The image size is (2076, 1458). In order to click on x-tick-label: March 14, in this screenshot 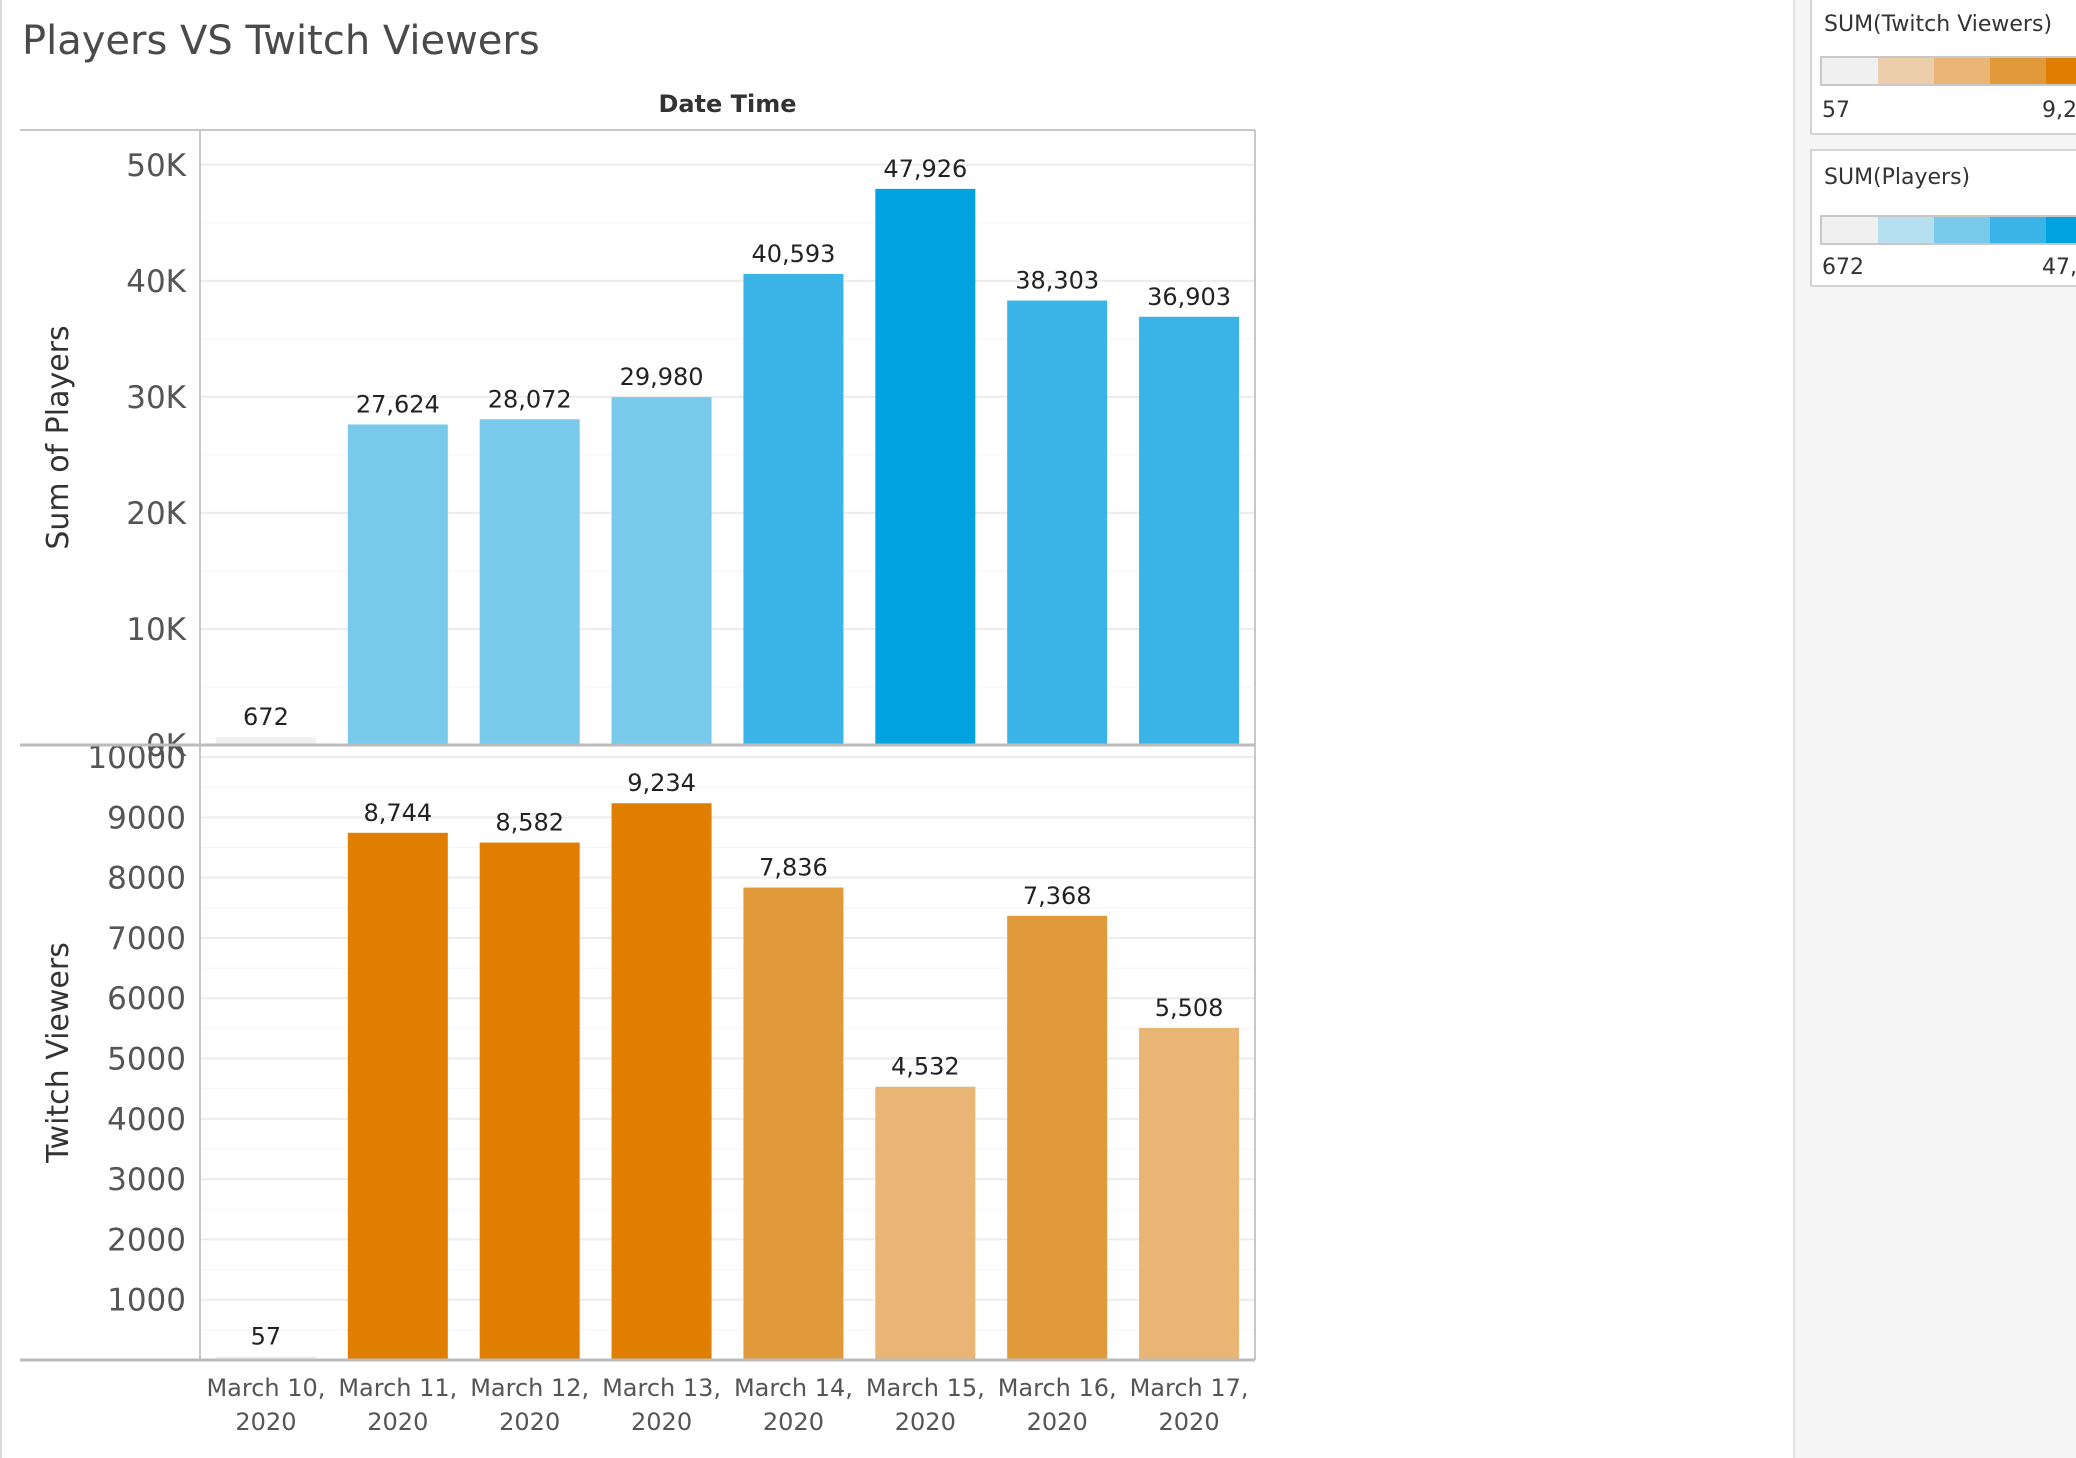, I will do `click(793, 1388)`.